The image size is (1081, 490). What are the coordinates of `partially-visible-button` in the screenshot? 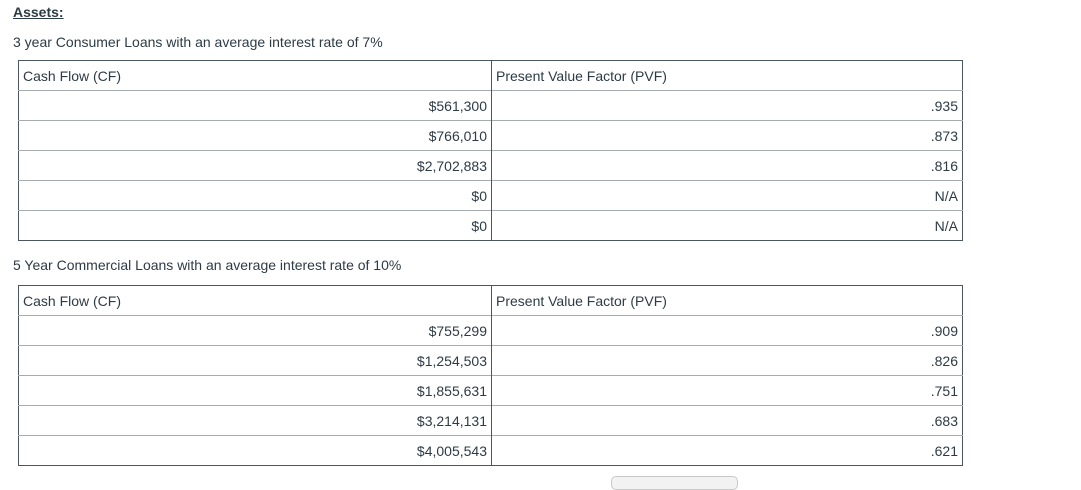 It's located at (674, 483).